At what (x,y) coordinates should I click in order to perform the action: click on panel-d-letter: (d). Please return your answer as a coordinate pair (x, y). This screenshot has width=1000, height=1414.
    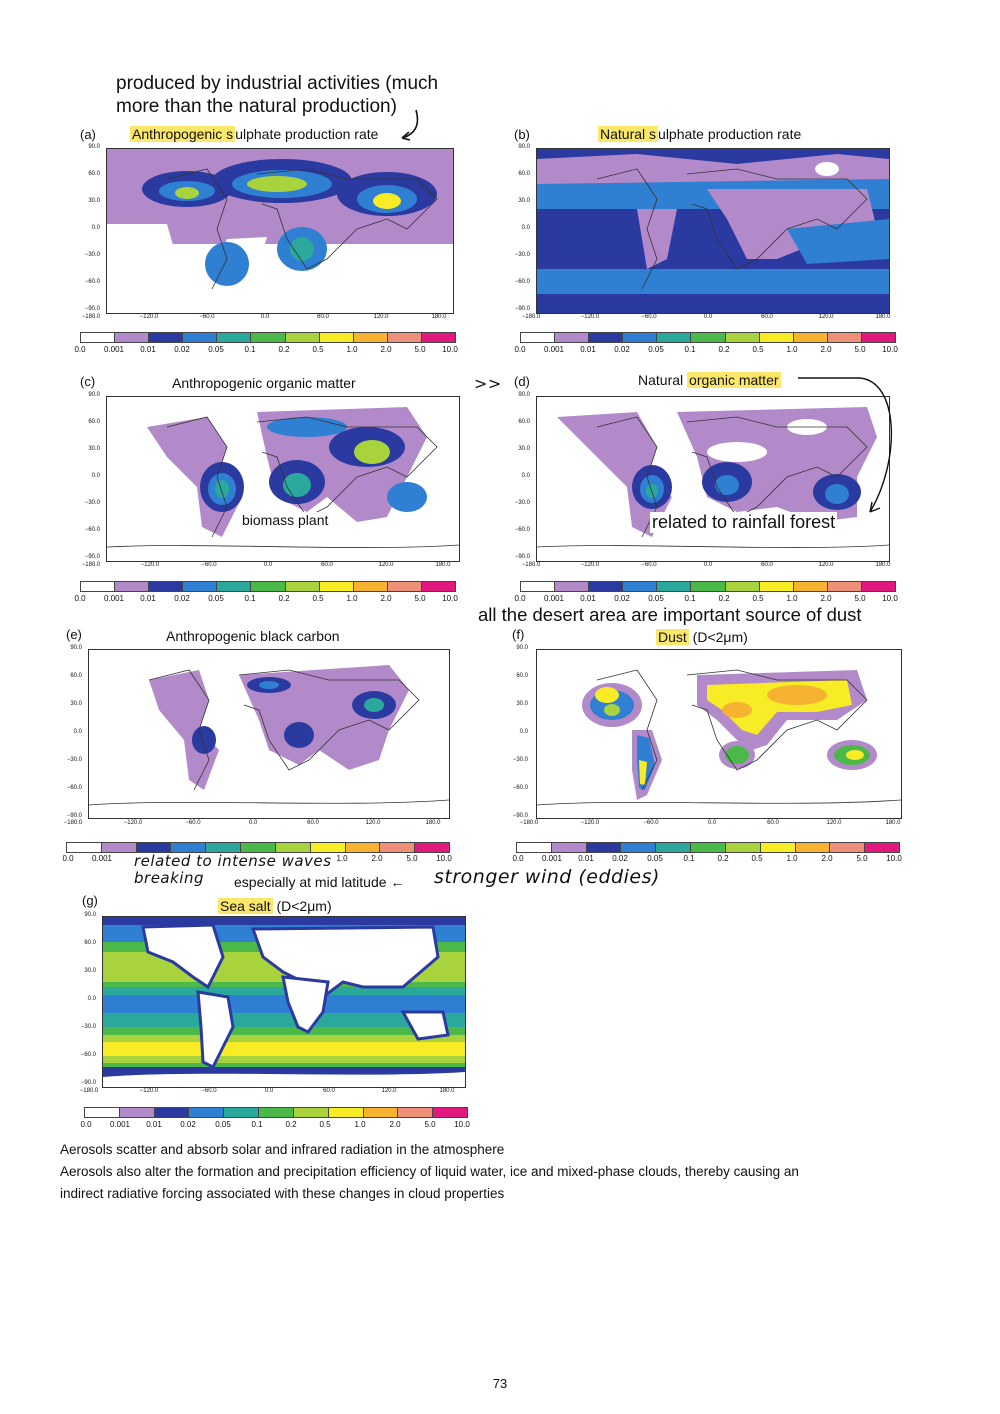
    Looking at the image, I should click on (522, 381).